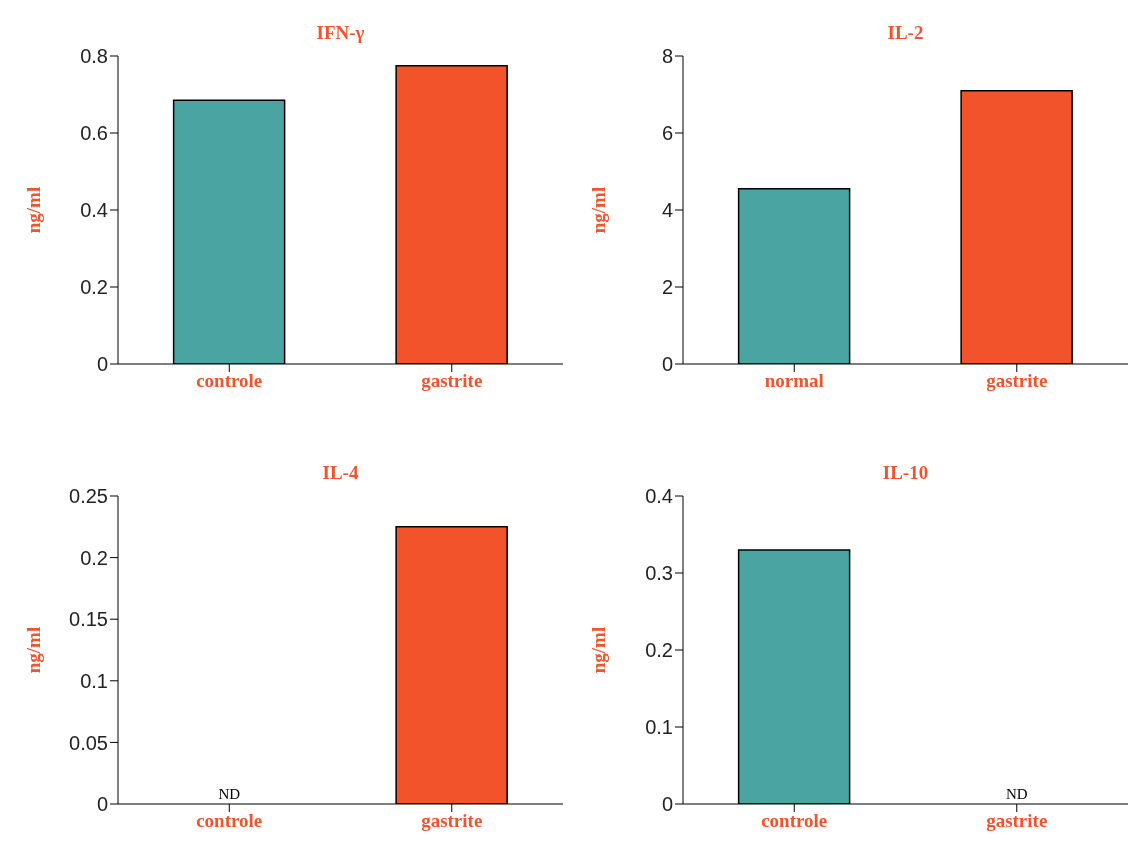 The height and width of the screenshot is (864, 1141). Describe the element at coordinates (340, 32) in the screenshot. I see `chart-title: IFN-γ` at that location.